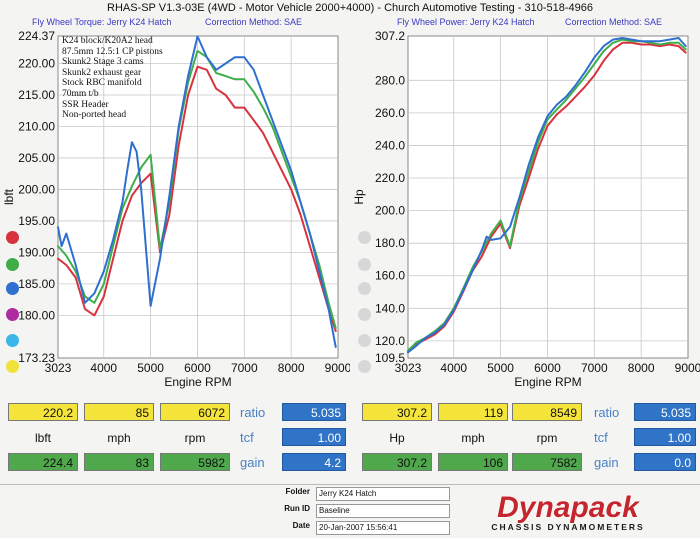 The image size is (700, 538). I want to click on power-y-tick-label: 180.0, so click(390, 243).